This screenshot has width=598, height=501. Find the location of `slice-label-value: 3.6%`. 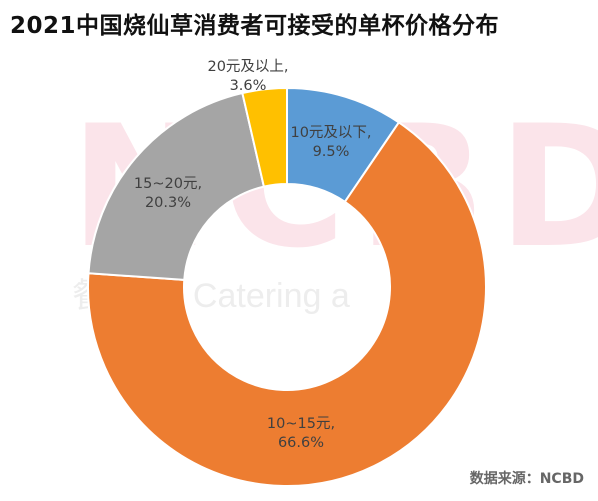

slice-label-value: 3.6% is located at coordinates (248, 86).